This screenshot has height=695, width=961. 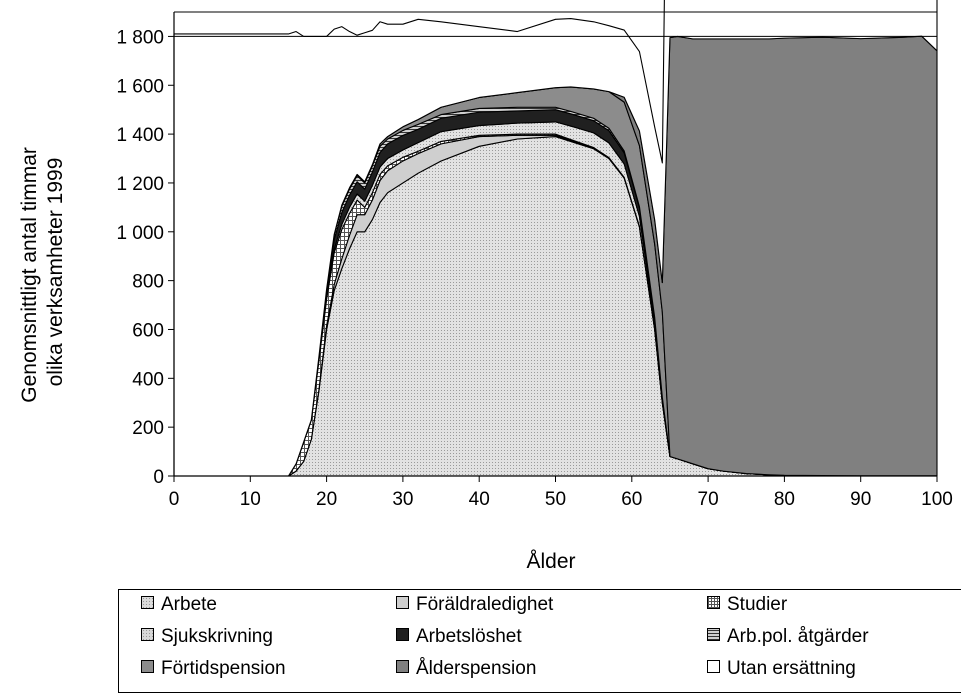 What do you see at coordinates (791, 668) in the screenshot?
I see `legend-label: Utan ersättning` at bounding box center [791, 668].